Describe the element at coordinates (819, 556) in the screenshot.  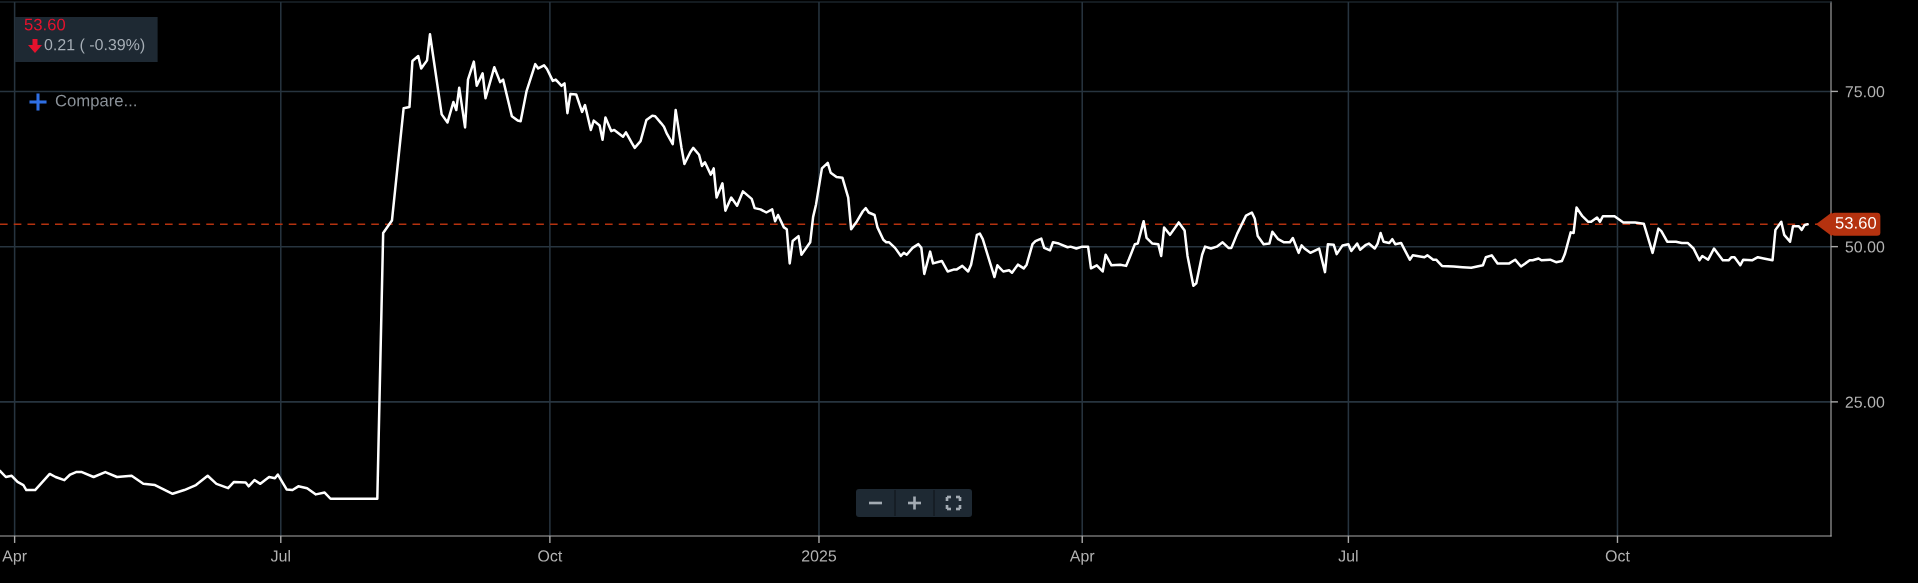
I see `x-tick-label: 2025` at that location.